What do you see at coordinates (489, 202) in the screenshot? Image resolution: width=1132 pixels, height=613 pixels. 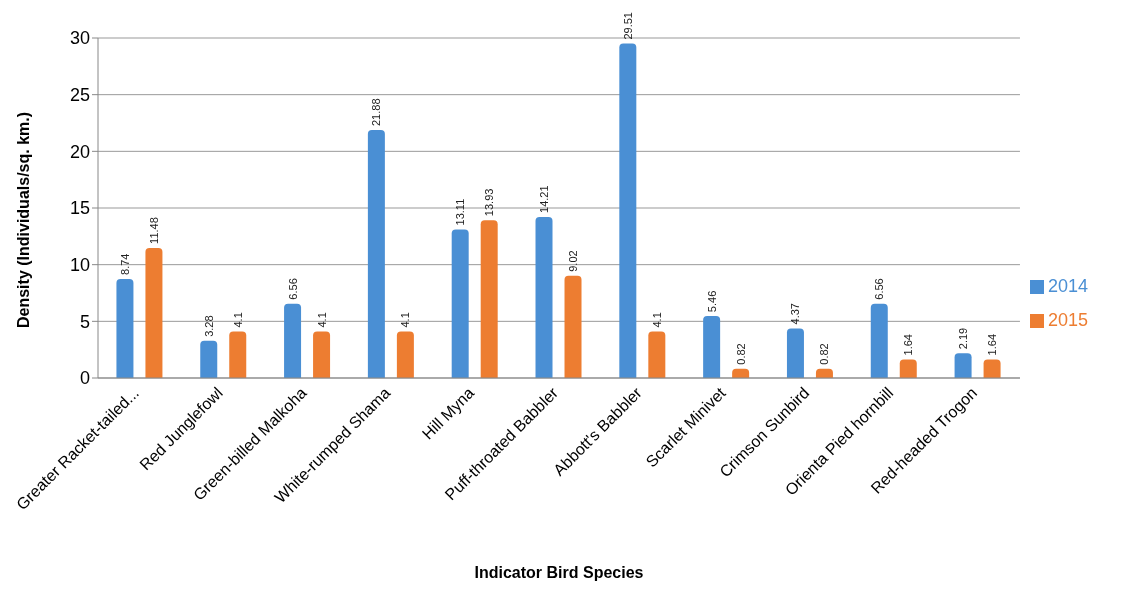 I see `data-label: 13.93` at bounding box center [489, 202].